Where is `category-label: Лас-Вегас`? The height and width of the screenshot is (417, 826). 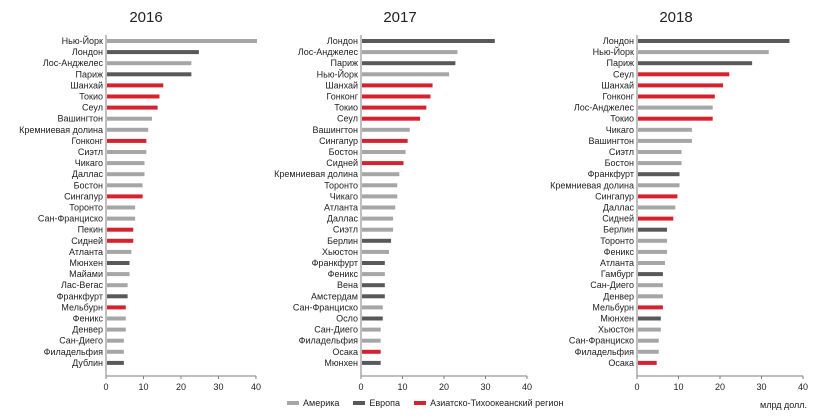
category-label: Лас-Вегас is located at coordinates (82, 285).